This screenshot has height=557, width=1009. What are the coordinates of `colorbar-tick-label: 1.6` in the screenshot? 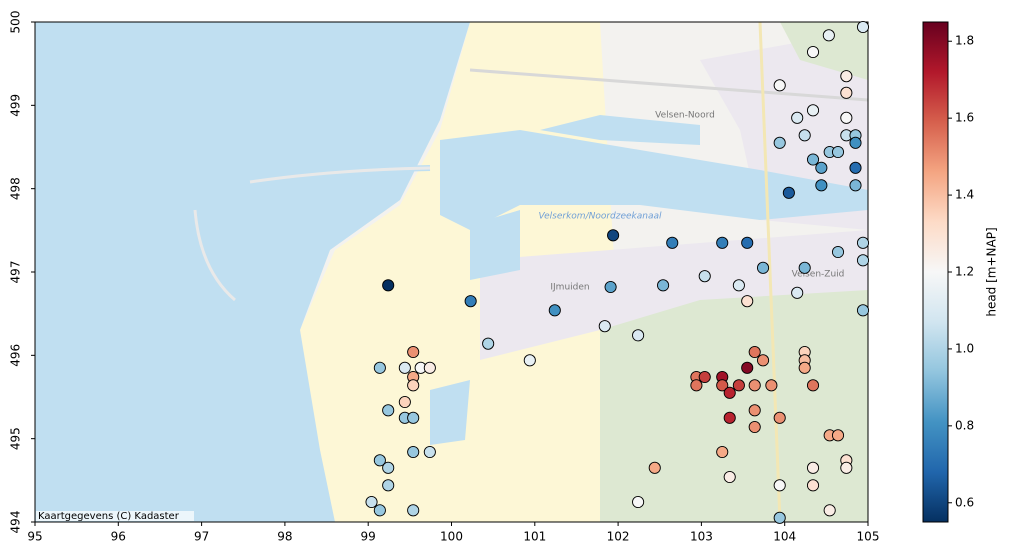 It's located at (964, 118).